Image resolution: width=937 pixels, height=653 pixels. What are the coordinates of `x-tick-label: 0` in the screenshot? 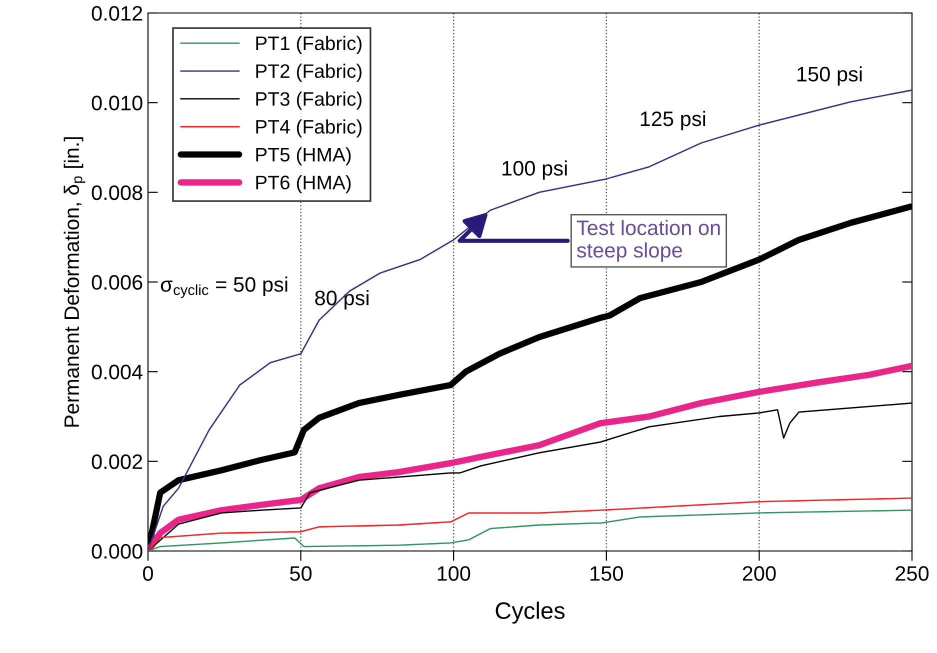 It's located at (148, 573).